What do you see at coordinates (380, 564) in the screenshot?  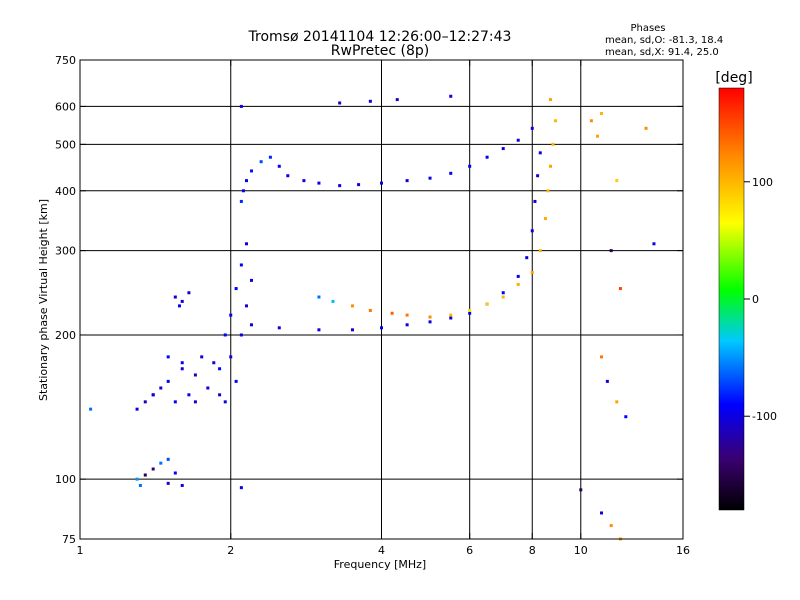 I see `x-axis-label: Frequency [MHz]` at bounding box center [380, 564].